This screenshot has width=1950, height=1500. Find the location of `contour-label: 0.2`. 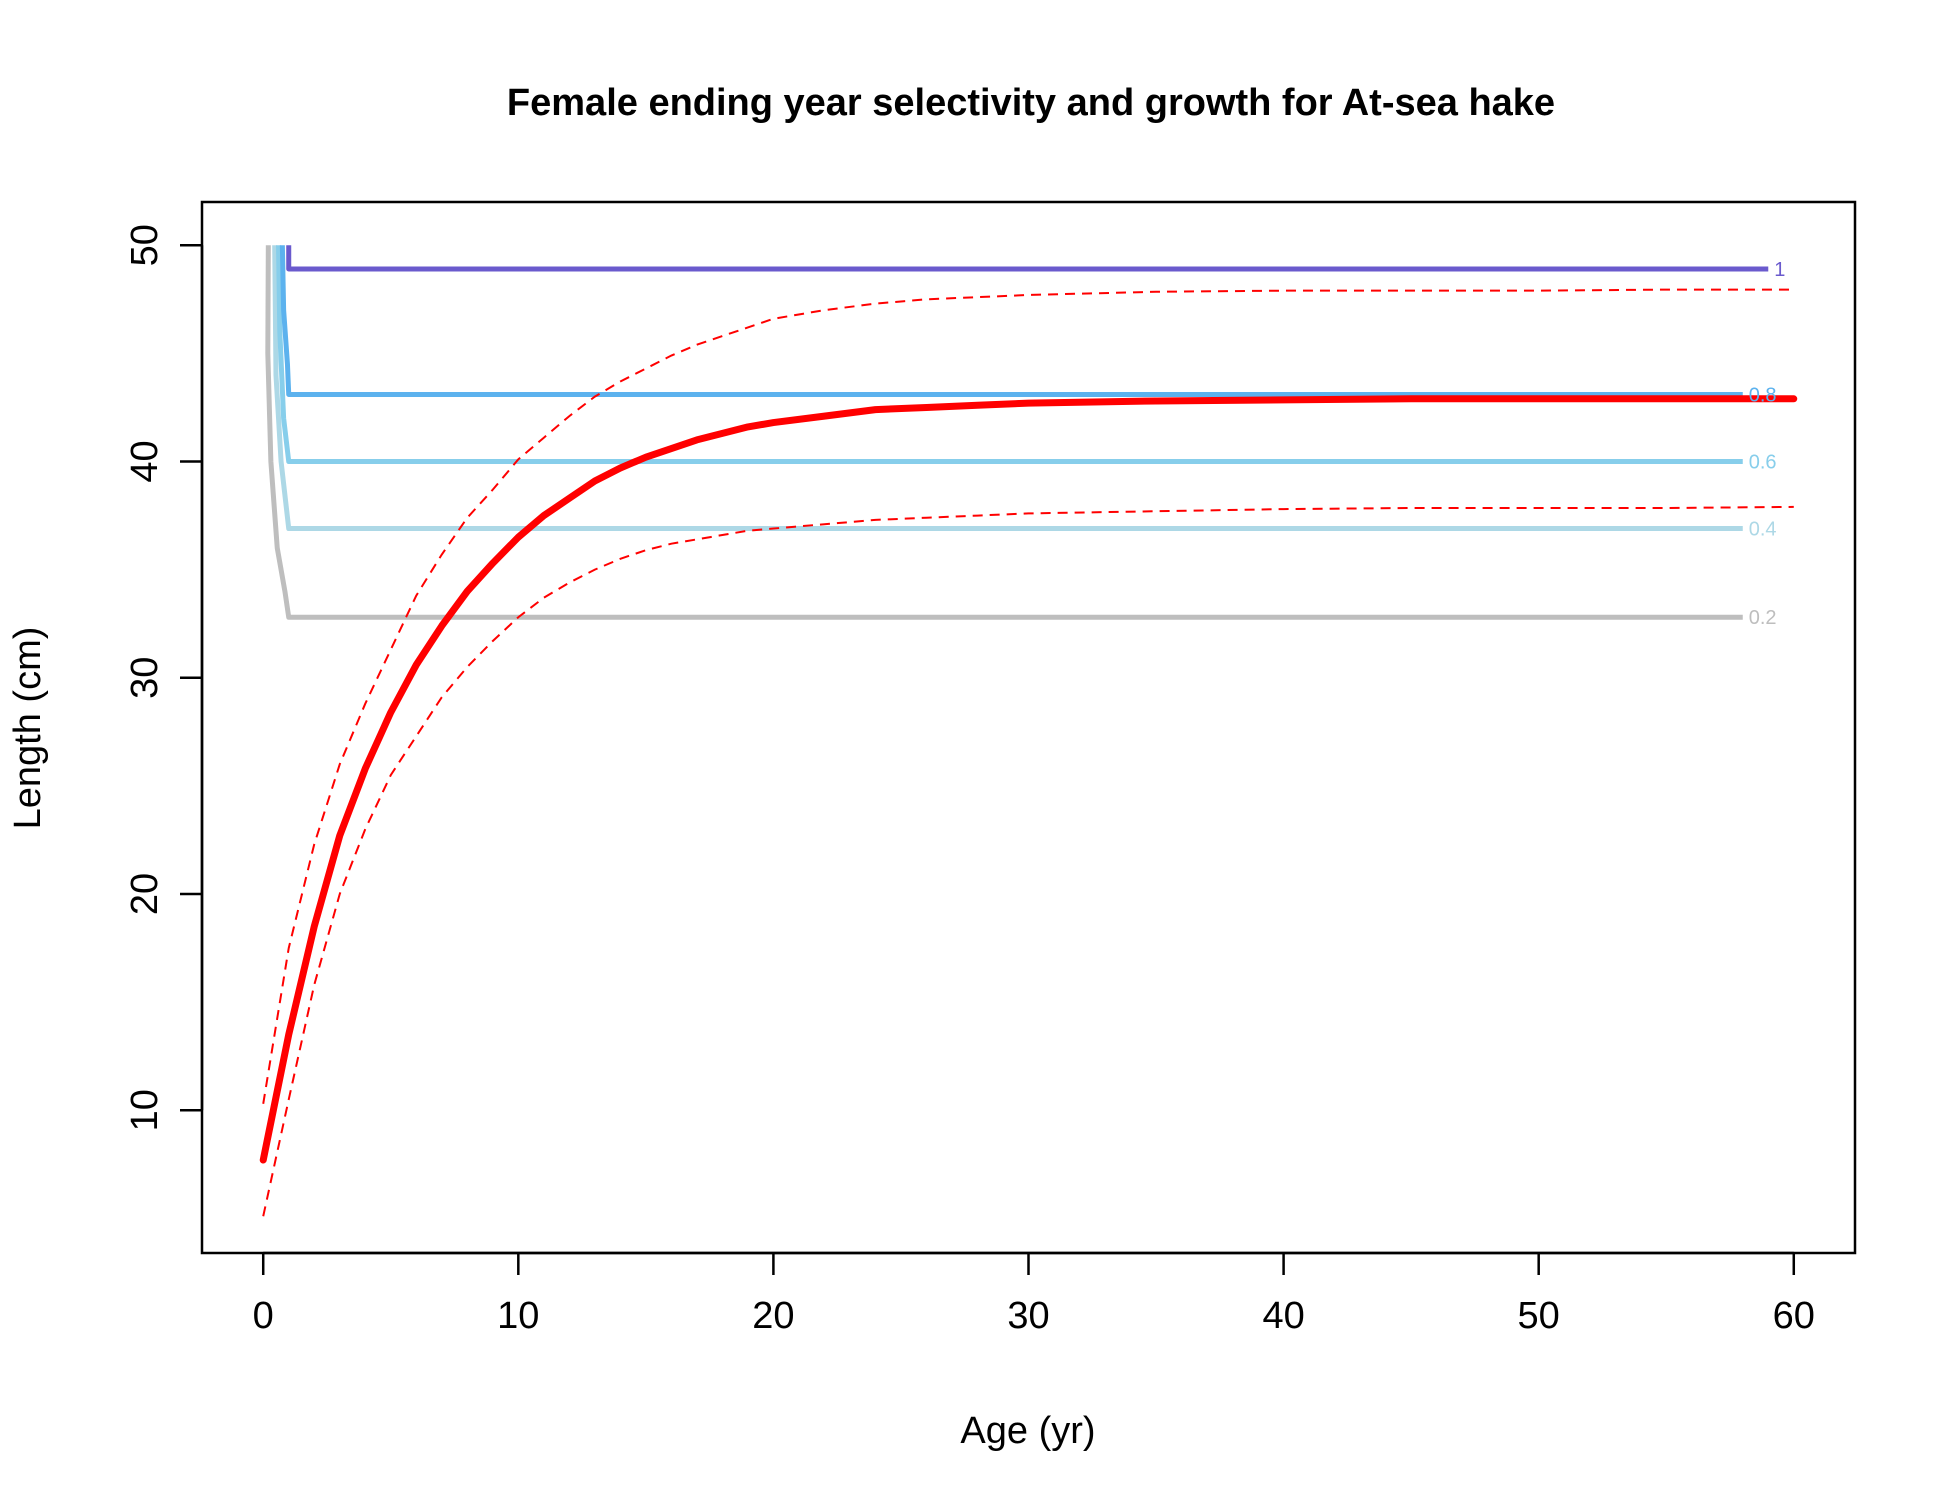

contour-label: 0.2 is located at coordinates (1763, 618).